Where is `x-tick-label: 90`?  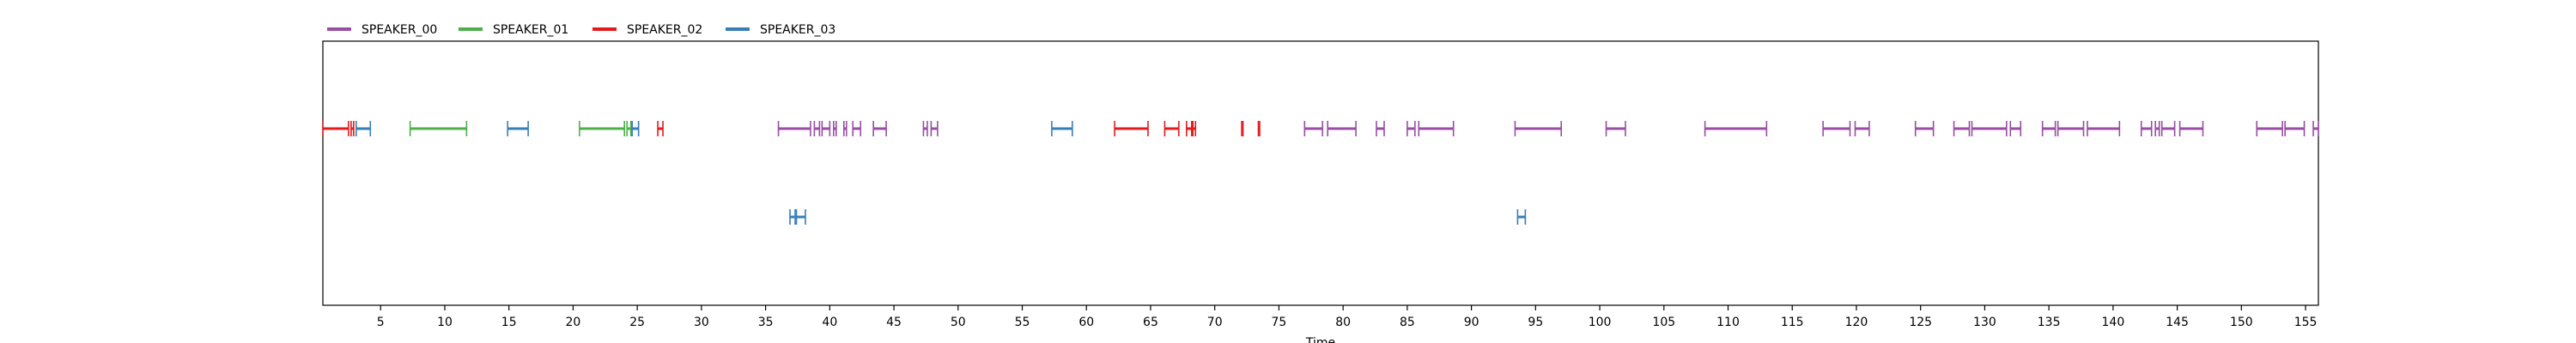
x-tick-label: 90 is located at coordinates (1471, 322).